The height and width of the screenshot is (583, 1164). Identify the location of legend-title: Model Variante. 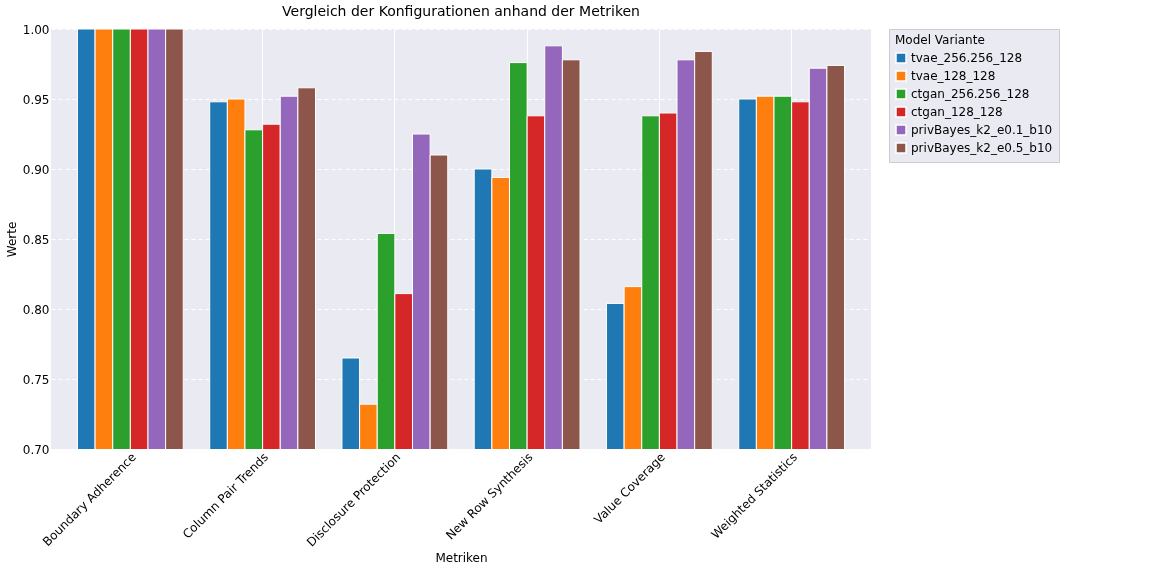
(940, 40).